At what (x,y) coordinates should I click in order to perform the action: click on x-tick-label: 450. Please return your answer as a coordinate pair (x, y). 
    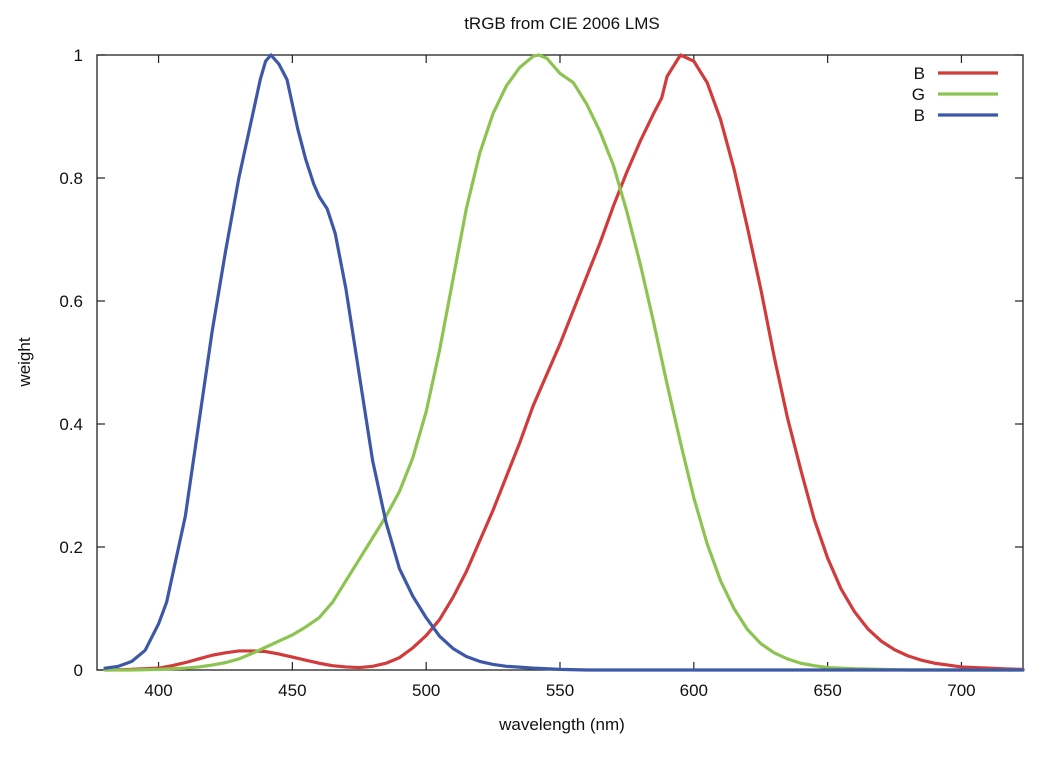
    Looking at the image, I should click on (292, 690).